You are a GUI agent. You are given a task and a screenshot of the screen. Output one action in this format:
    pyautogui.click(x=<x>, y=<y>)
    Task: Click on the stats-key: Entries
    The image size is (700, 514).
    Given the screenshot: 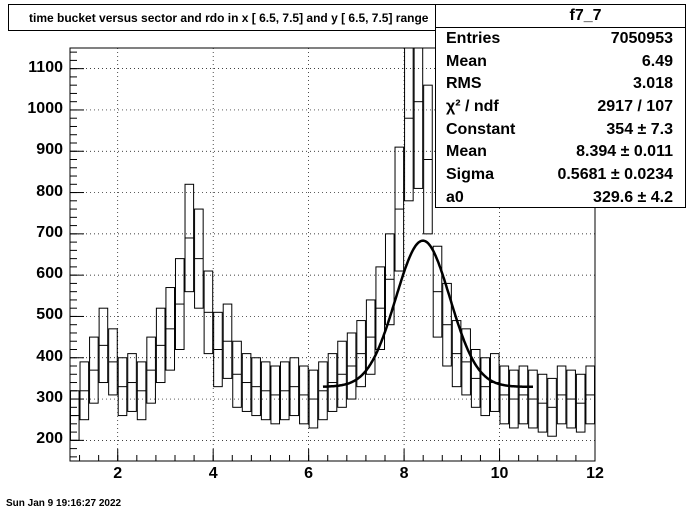 What is the action you would take?
    pyautogui.click(x=473, y=38)
    